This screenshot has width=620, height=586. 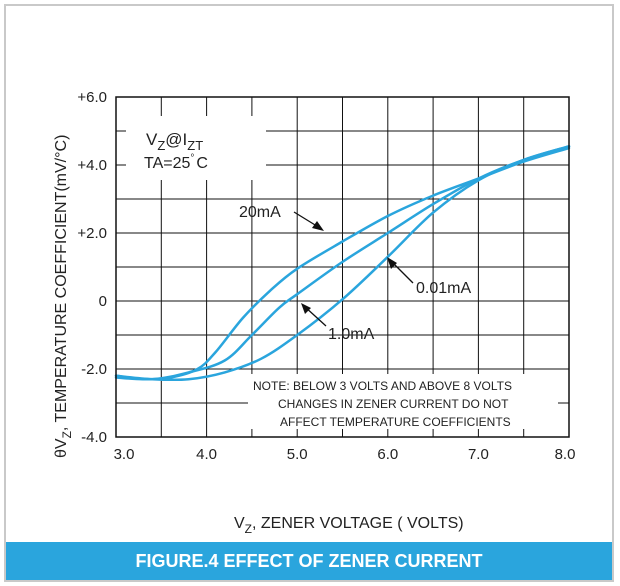 I want to click on series-label-20ma: 20mA, so click(x=260, y=212).